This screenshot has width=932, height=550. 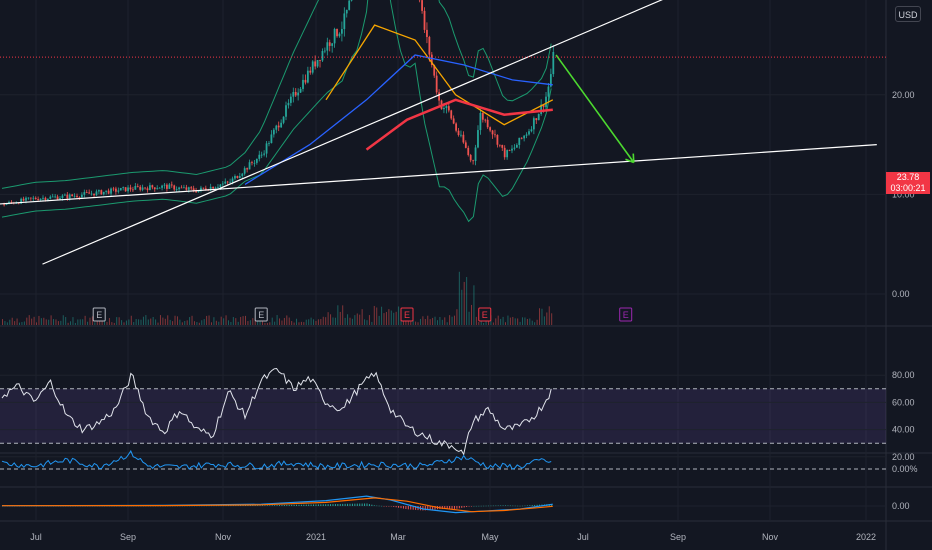 What do you see at coordinates (99, 315) in the screenshot?
I see `earnings-marker-label: E` at bounding box center [99, 315].